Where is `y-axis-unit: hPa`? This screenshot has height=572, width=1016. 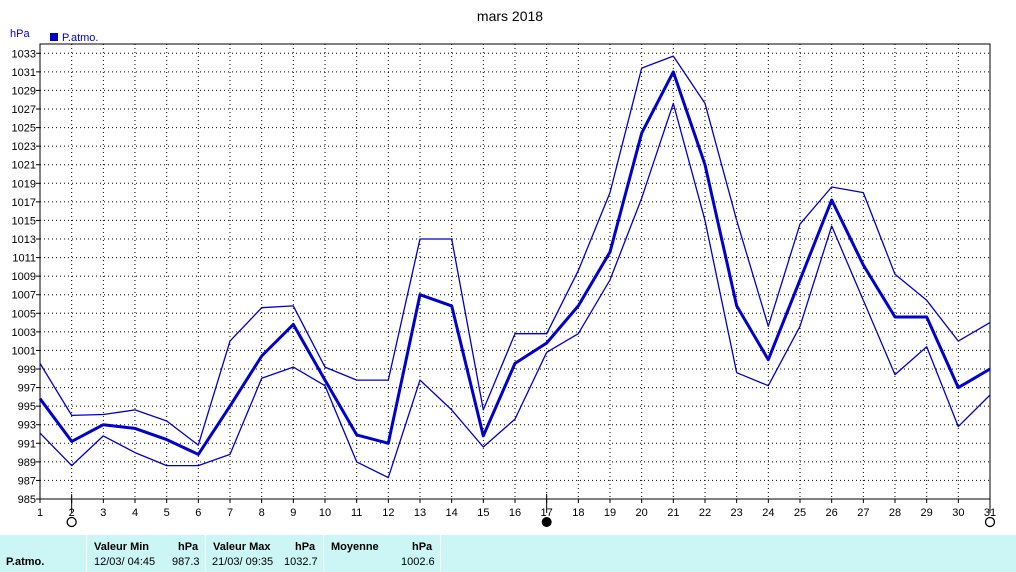
y-axis-unit: hPa is located at coordinates (20, 34).